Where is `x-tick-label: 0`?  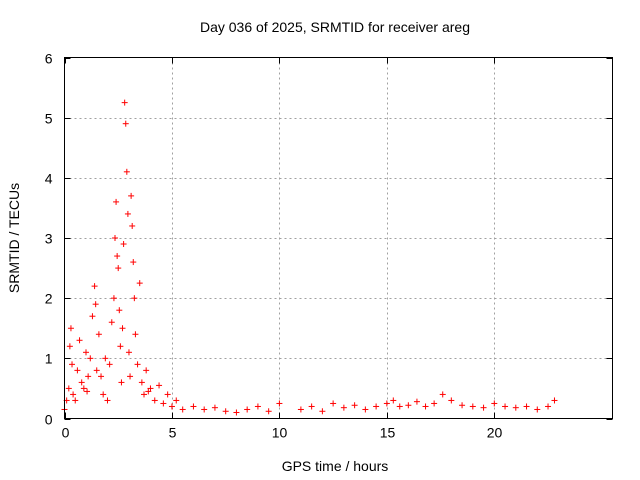
x-tick-label: 0 is located at coordinates (66, 433).